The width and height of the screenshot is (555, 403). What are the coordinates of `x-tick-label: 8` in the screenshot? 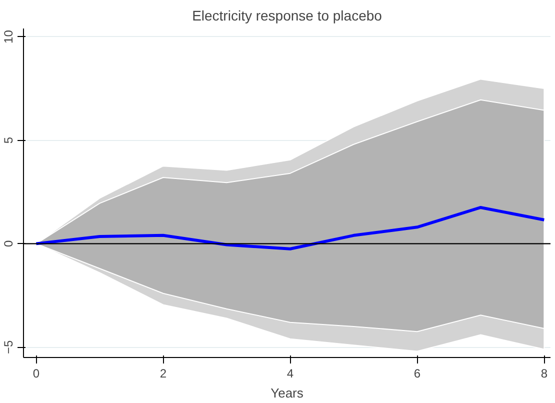 It's located at (544, 373).